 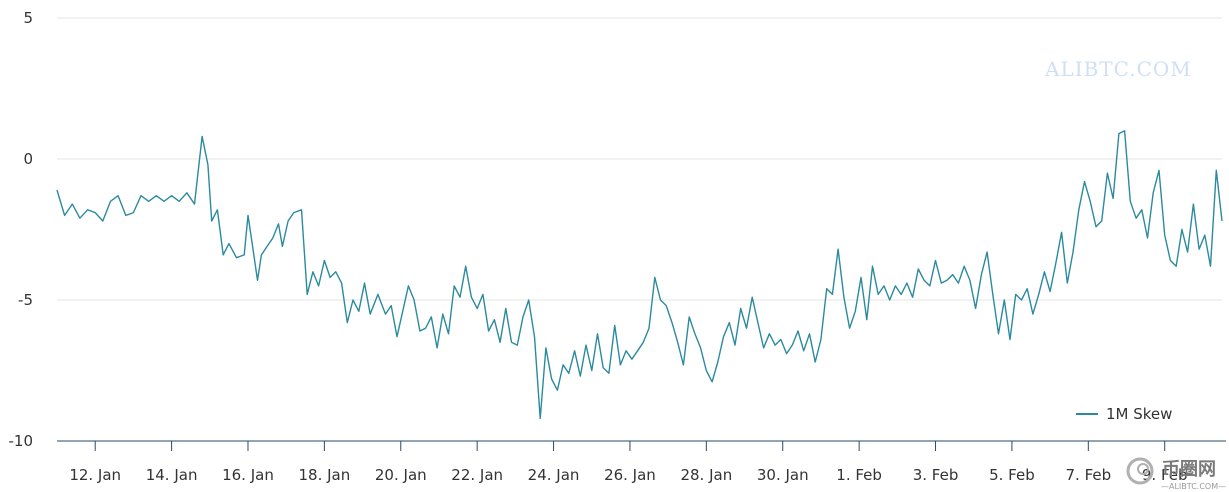 What do you see at coordinates (1193, 486) in the screenshot?
I see `logo-text-sub: —ALIBTC.COM—` at bounding box center [1193, 486].